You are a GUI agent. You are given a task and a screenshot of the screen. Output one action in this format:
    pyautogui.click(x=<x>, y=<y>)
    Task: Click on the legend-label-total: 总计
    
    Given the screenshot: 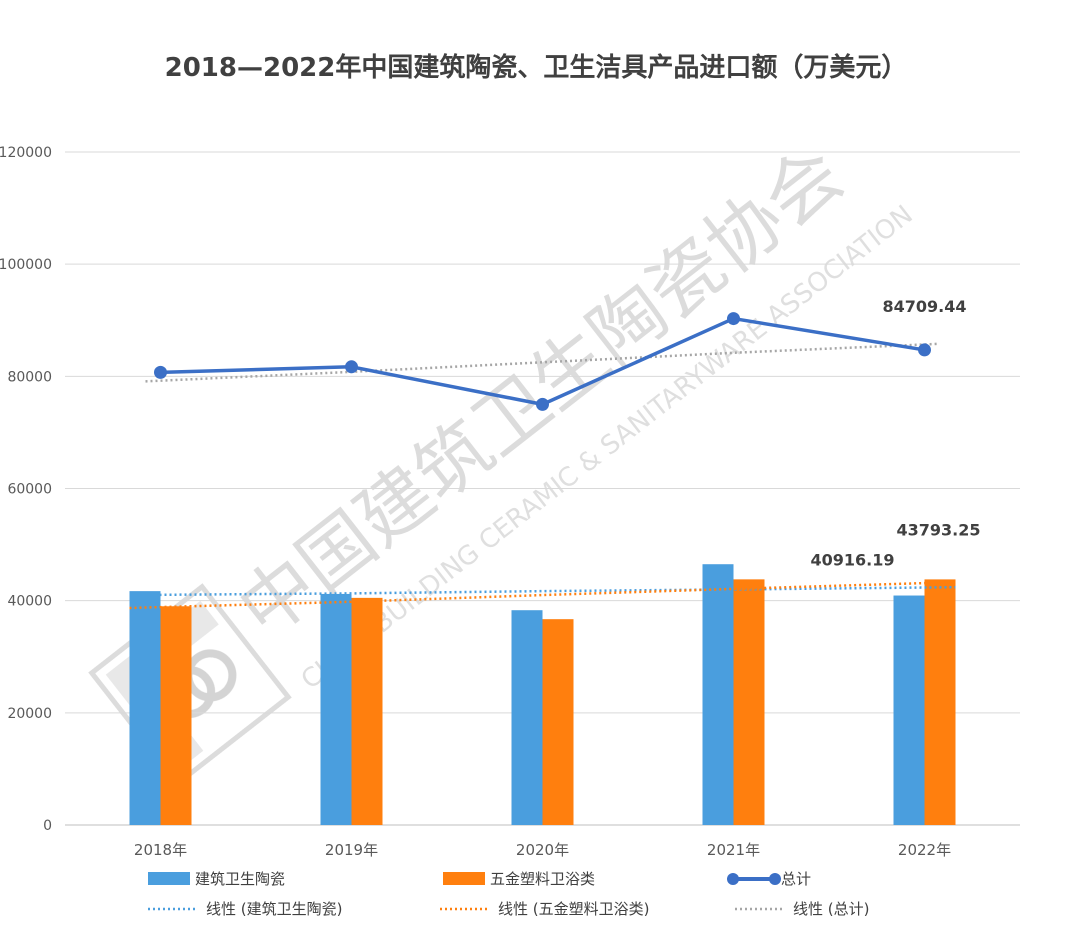 What is the action you would take?
    pyautogui.click(x=796, y=879)
    